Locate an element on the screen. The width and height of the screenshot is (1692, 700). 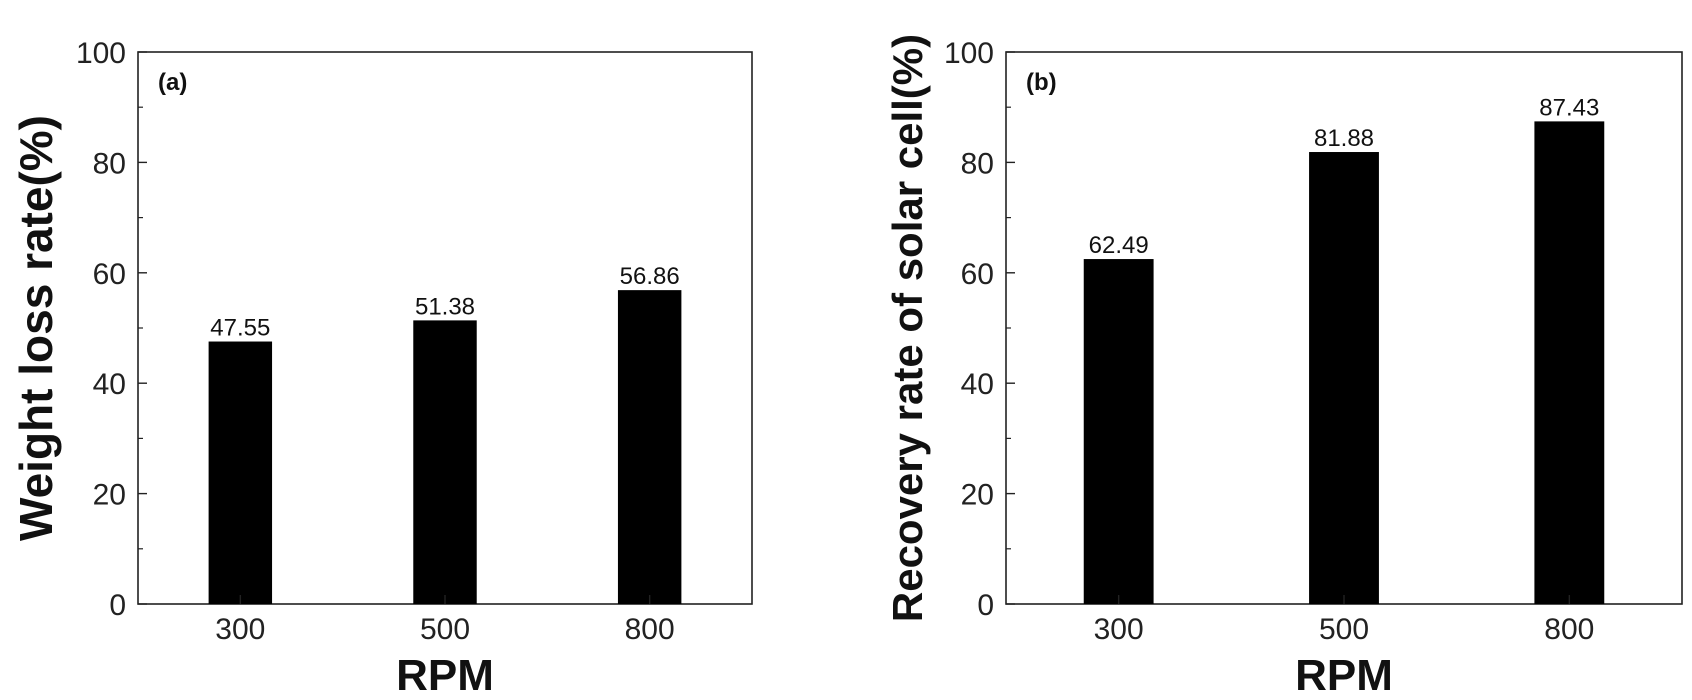
data-label-300: 47.55 is located at coordinates (240, 328).